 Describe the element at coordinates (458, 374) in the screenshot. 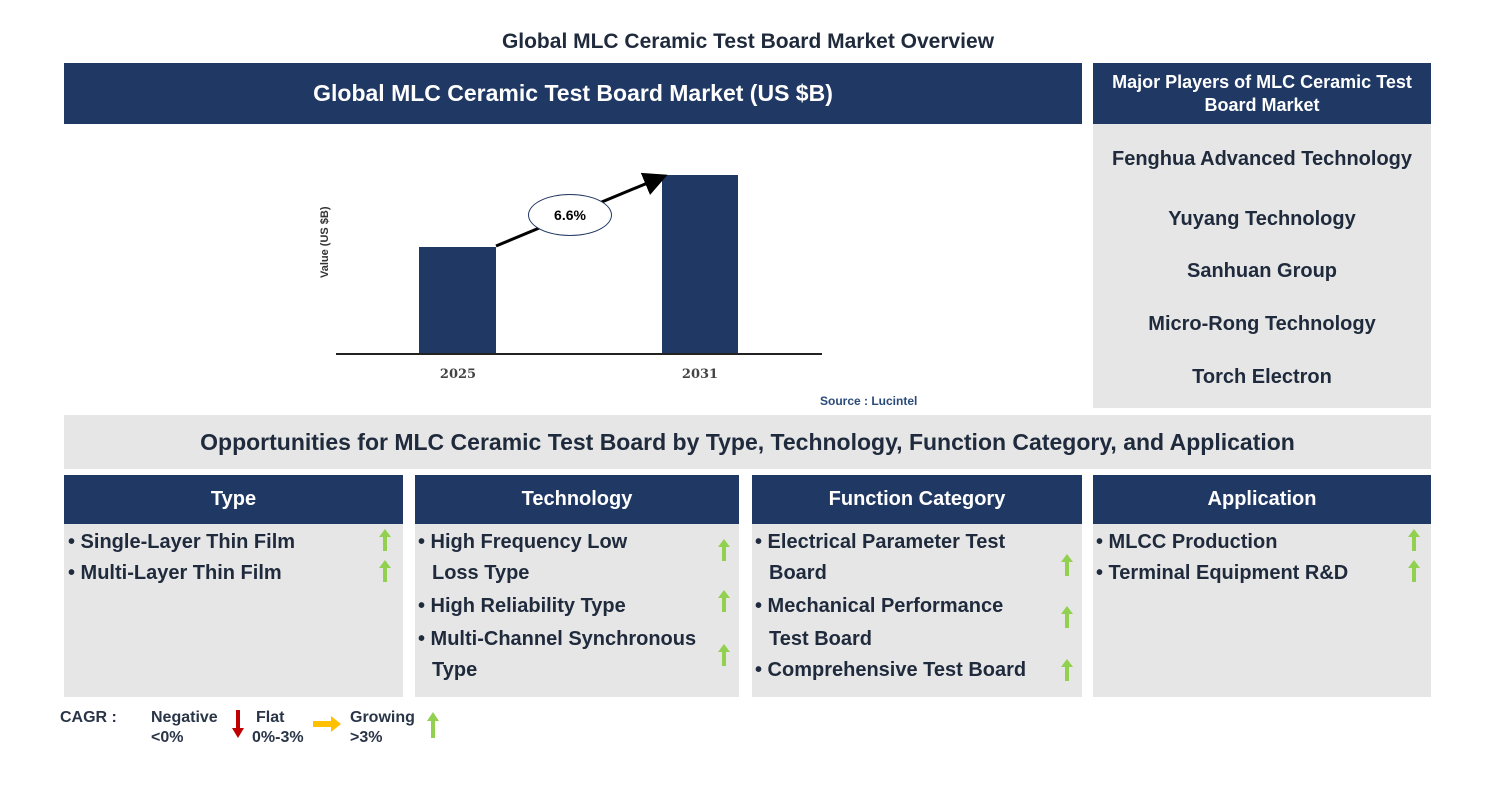

I see `x-tick-2025: 2025` at that location.